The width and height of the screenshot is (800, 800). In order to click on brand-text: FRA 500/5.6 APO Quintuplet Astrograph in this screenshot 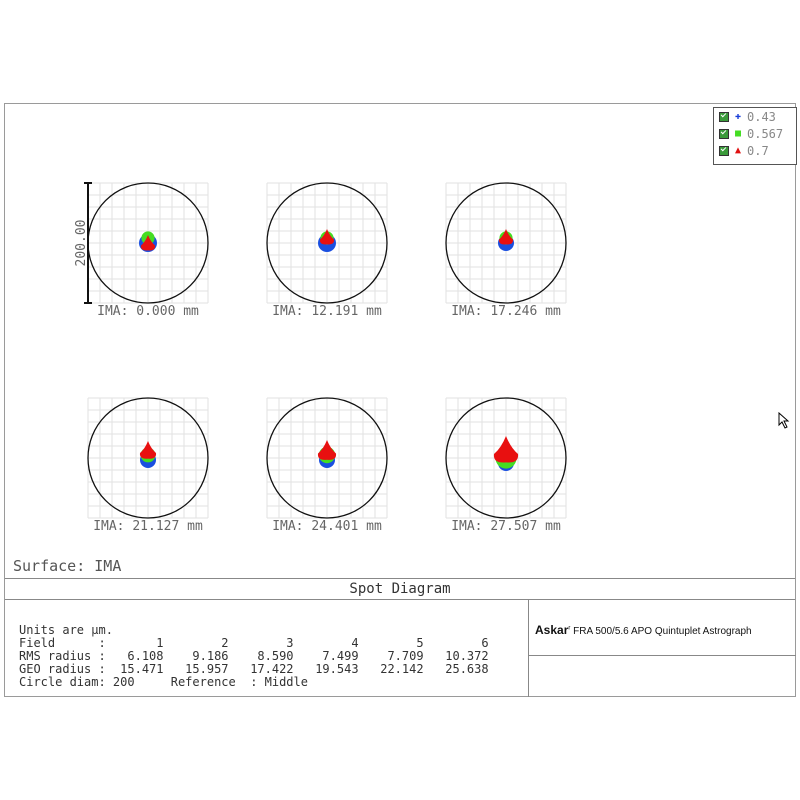, I will do `click(662, 631)`.